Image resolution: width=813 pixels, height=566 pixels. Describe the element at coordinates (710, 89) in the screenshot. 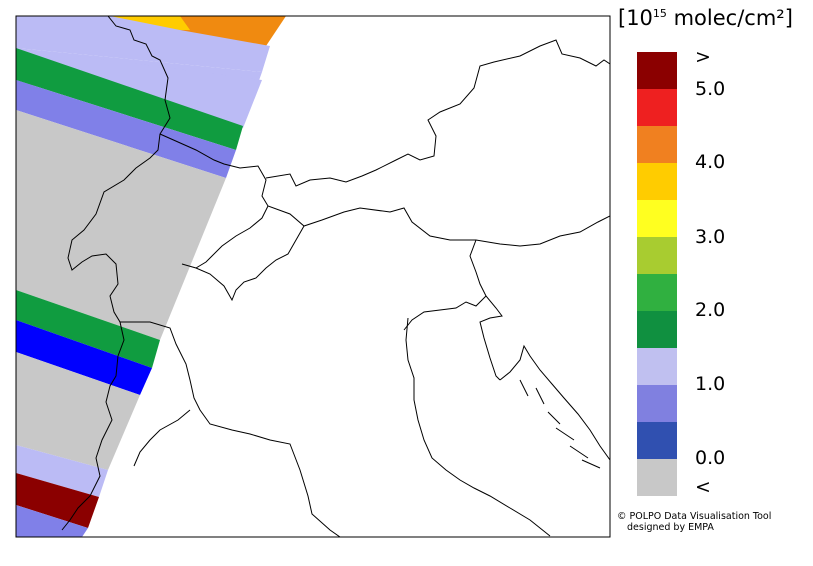

I see `legend-label-5: 5.0` at that location.